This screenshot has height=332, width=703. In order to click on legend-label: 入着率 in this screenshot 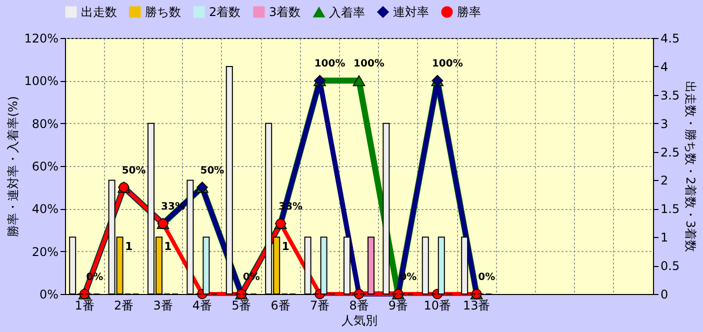, I will do `click(347, 12)`.